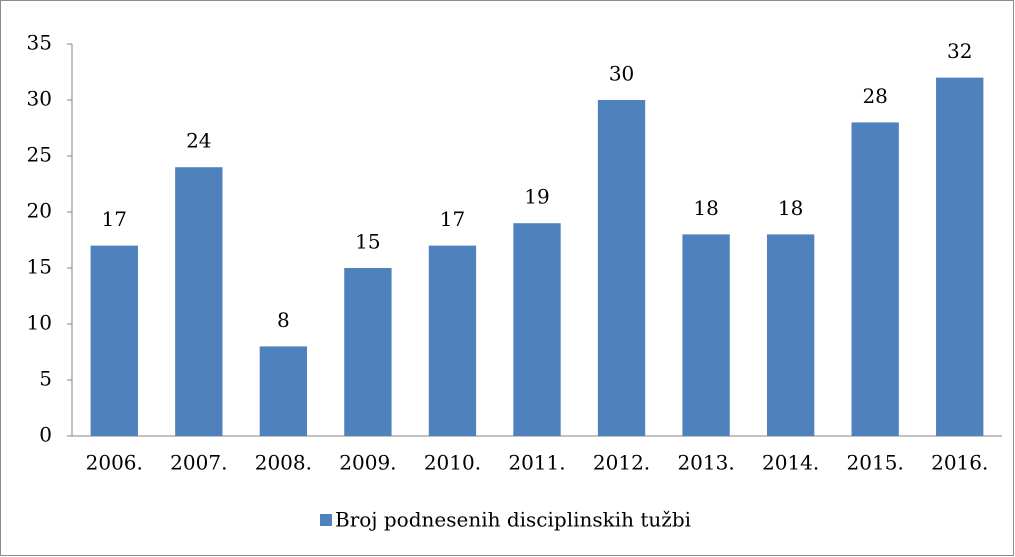 The height and width of the screenshot is (557, 1015). Describe the element at coordinates (513, 520) in the screenshot. I see `legend-label: Broj podnesenih disciplinskih tužbi` at that location.